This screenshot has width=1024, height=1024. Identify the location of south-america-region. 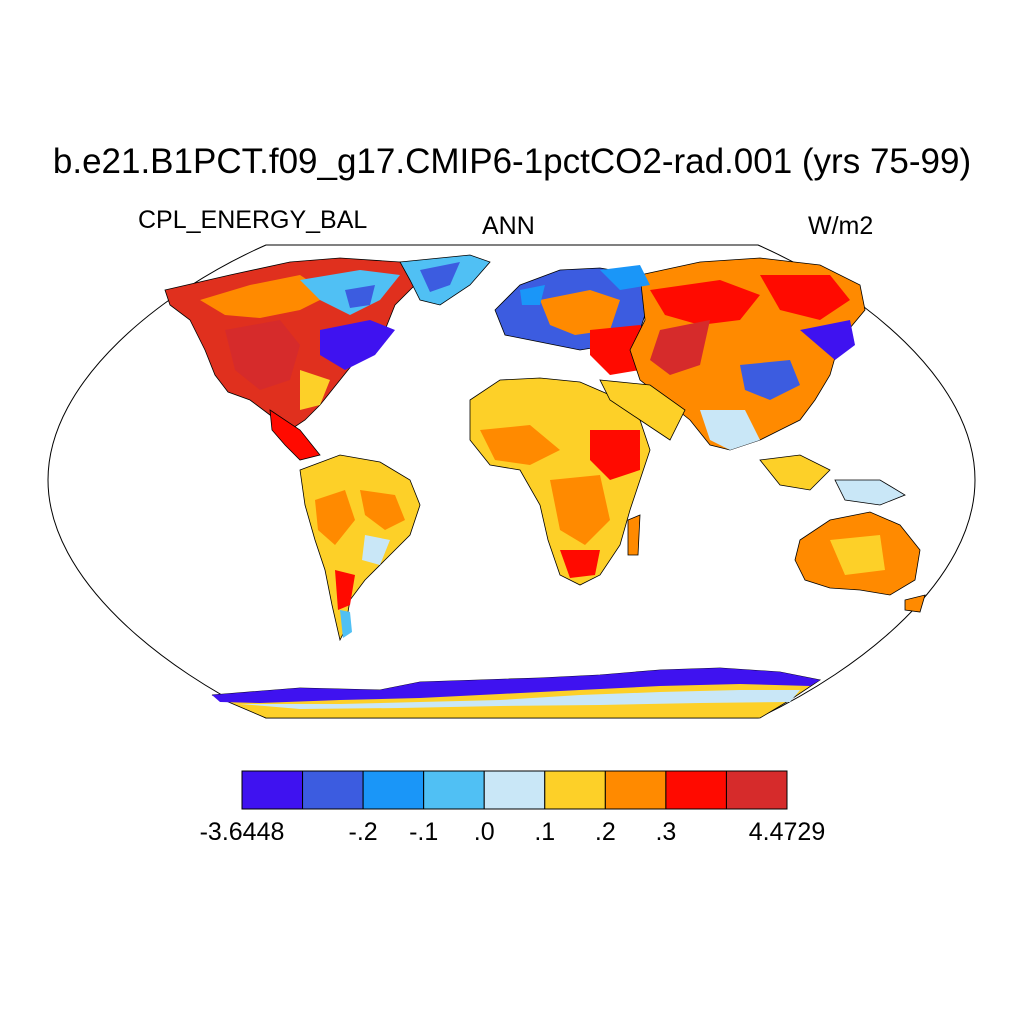
(360, 548).